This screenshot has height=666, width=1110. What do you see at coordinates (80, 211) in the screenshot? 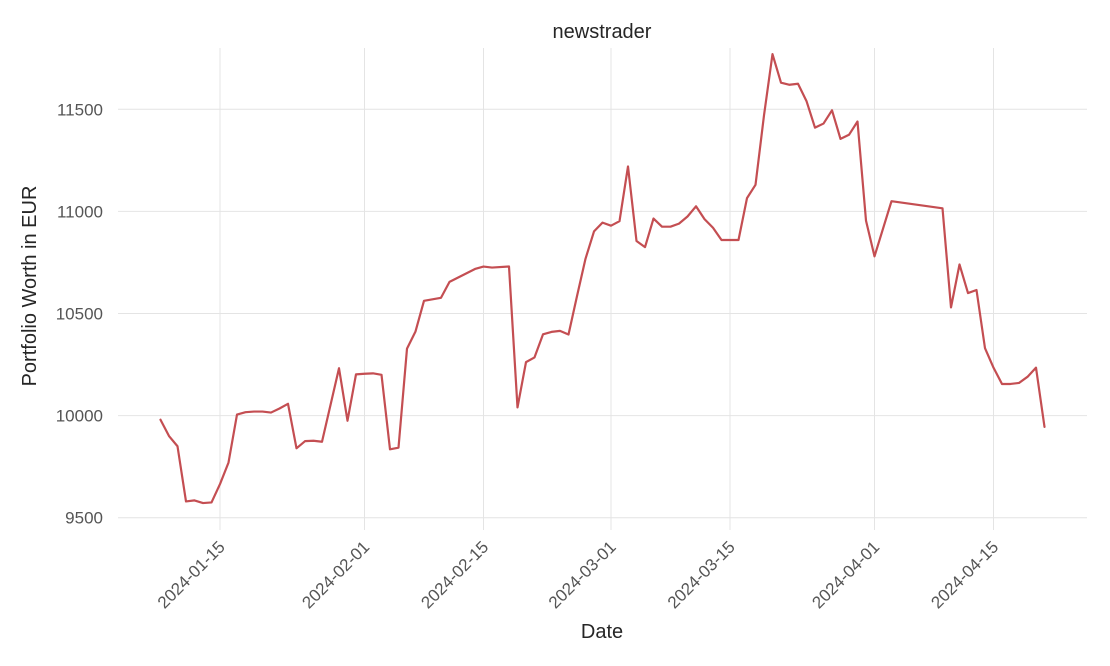
I see `y-tick-label: 11000` at bounding box center [80, 211].